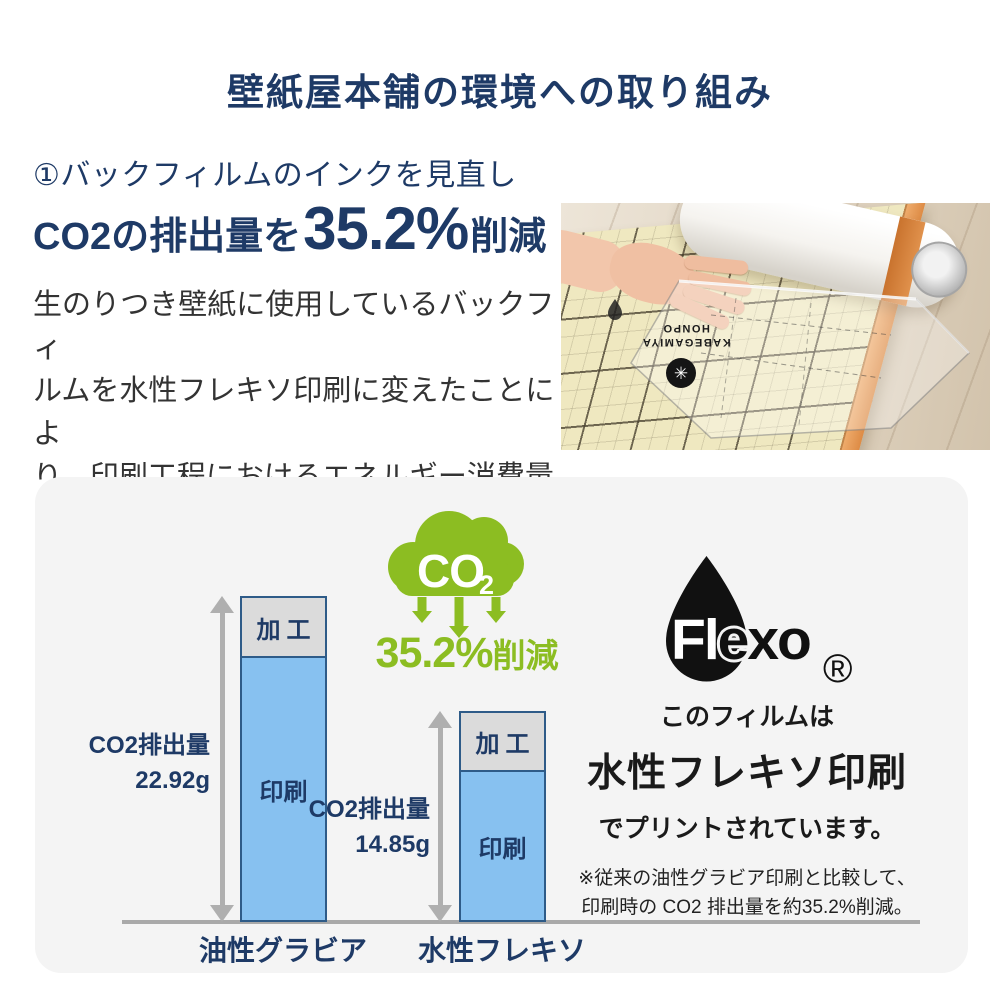  I want to click on range-arrow-right-icon, so click(440, 816).